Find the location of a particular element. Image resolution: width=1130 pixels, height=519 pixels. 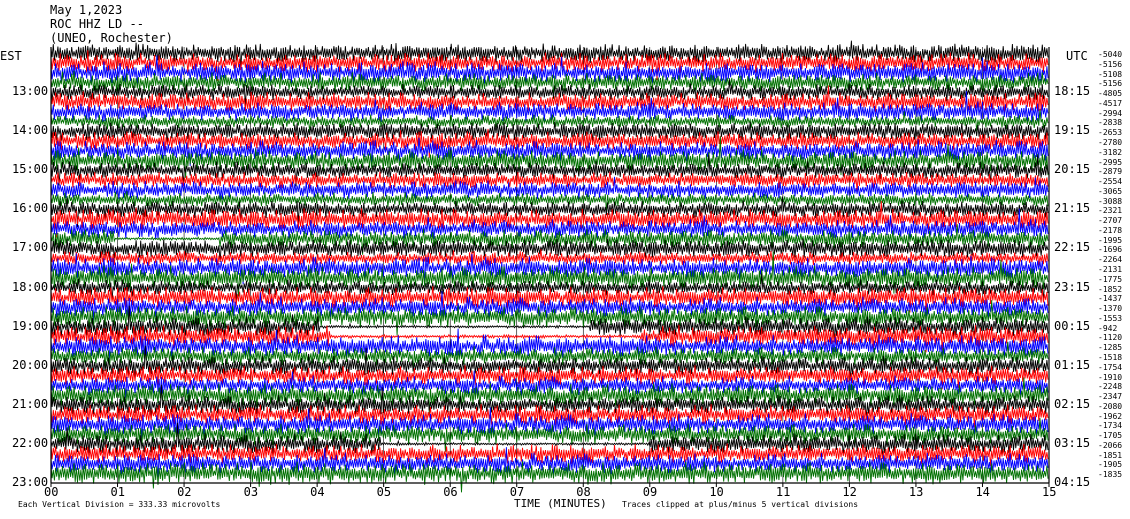

trace-offset-value: -3182 is located at coordinates (1110, 152).